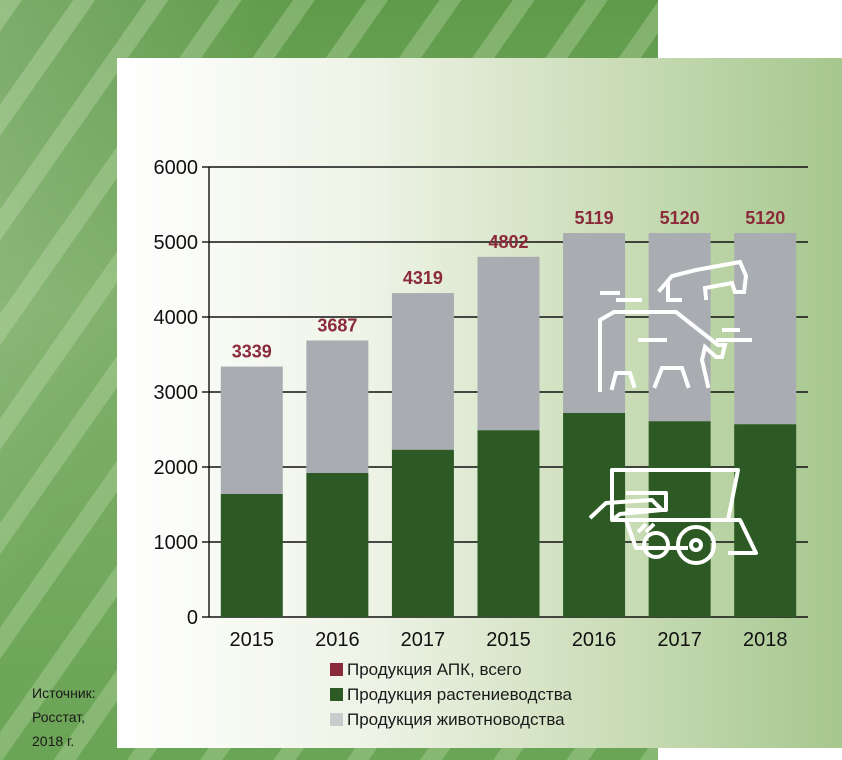 Image resolution: width=842 pixels, height=760 pixels. Describe the element at coordinates (765, 640) in the screenshot. I see `x-tick-label: 2018` at that location.